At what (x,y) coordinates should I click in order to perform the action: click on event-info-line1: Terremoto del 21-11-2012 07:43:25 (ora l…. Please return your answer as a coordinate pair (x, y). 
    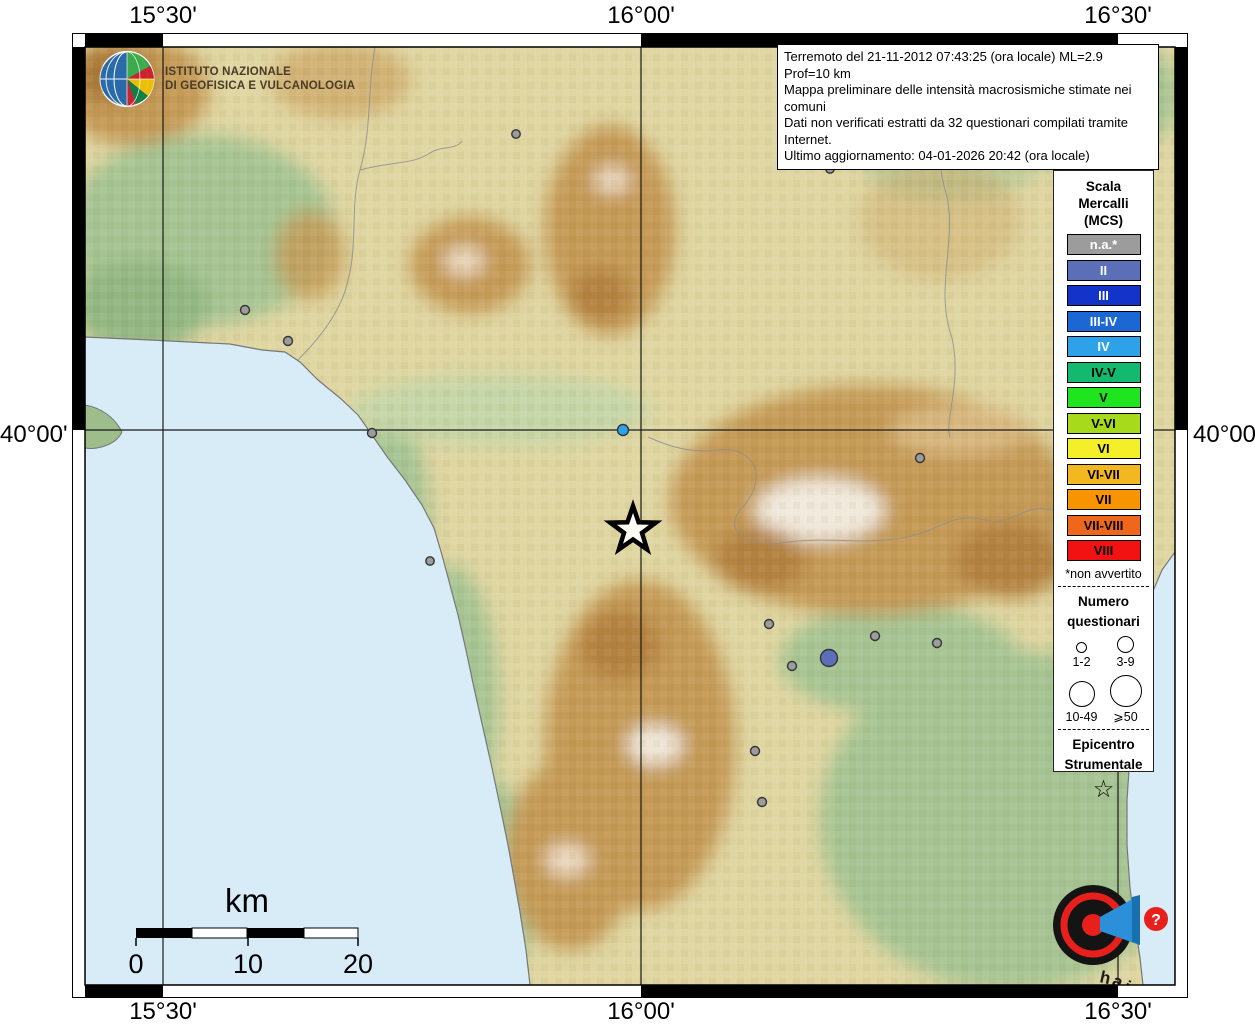
    Looking at the image, I should click on (943, 65).